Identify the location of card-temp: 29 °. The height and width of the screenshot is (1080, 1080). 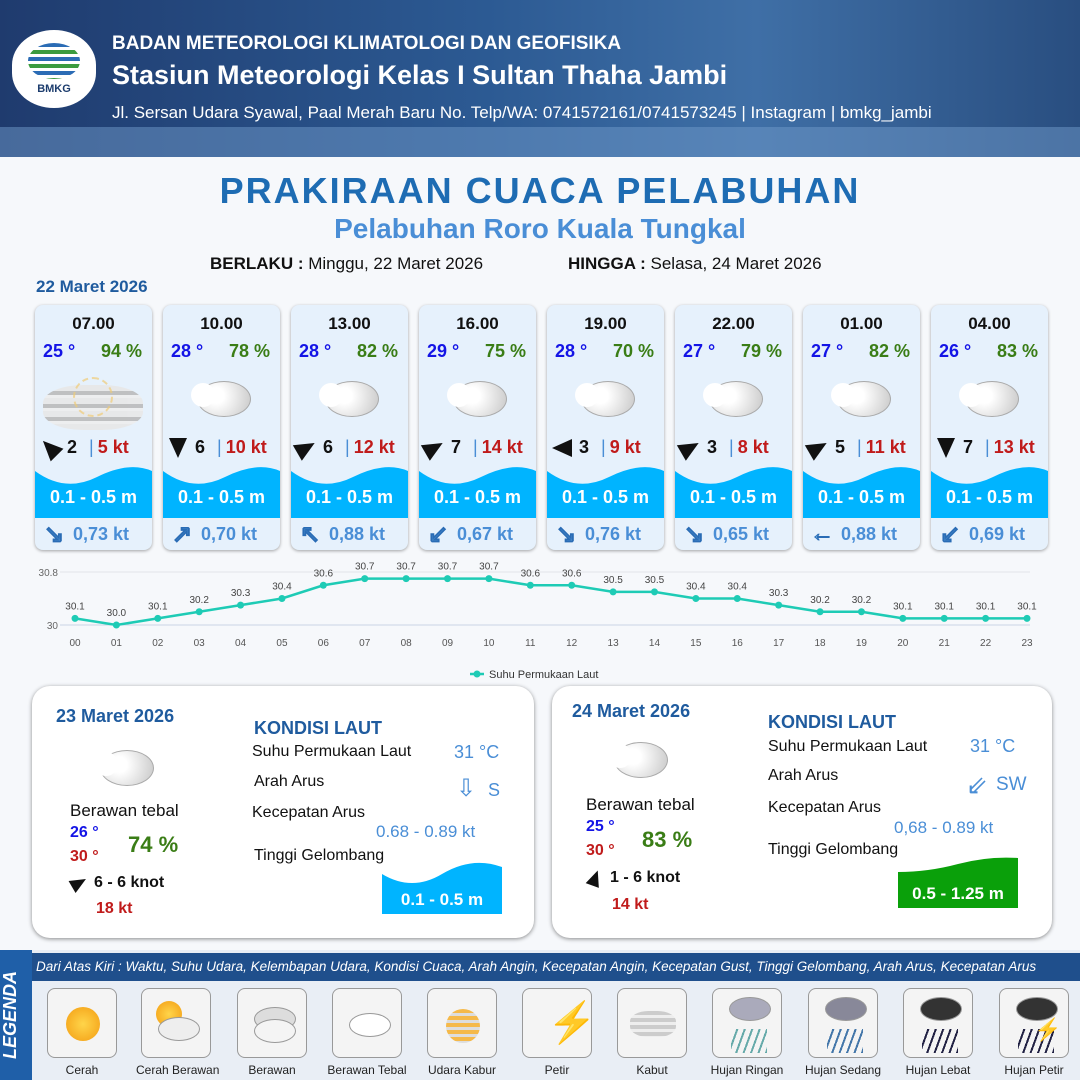
(443, 351).